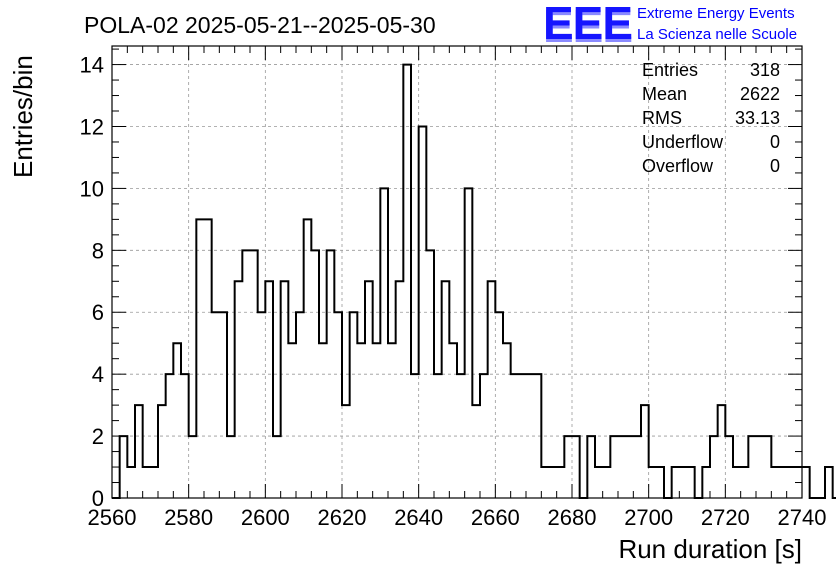 Image resolution: width=836 pixels, height=572 pixels. I want to click on logo-tagline-2: La Scienza nelle Scuole, so click(717, 34).